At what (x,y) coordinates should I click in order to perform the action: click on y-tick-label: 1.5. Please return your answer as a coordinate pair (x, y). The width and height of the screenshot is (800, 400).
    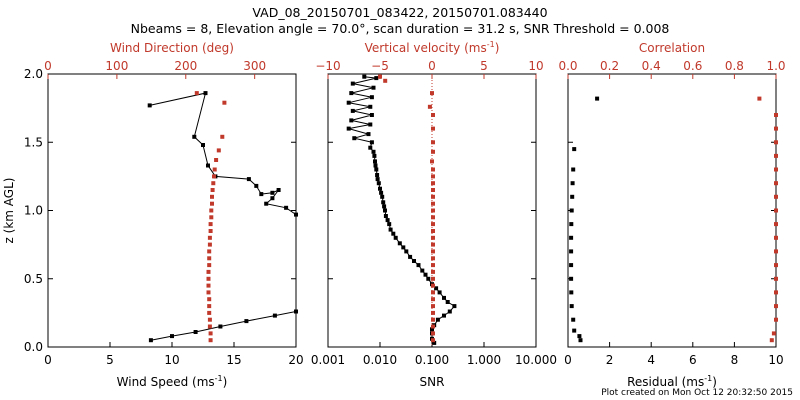
    Looking at the image, I should click on (33, 142).